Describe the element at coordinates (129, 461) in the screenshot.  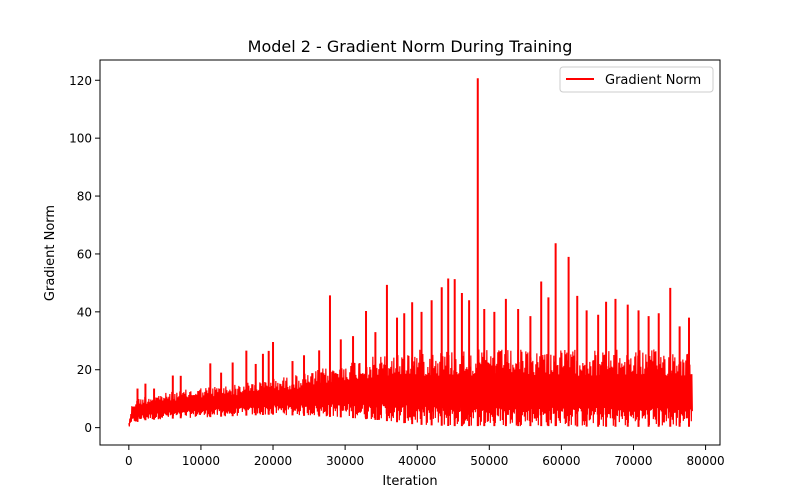
I see `x-tick-label: 0` at that location.